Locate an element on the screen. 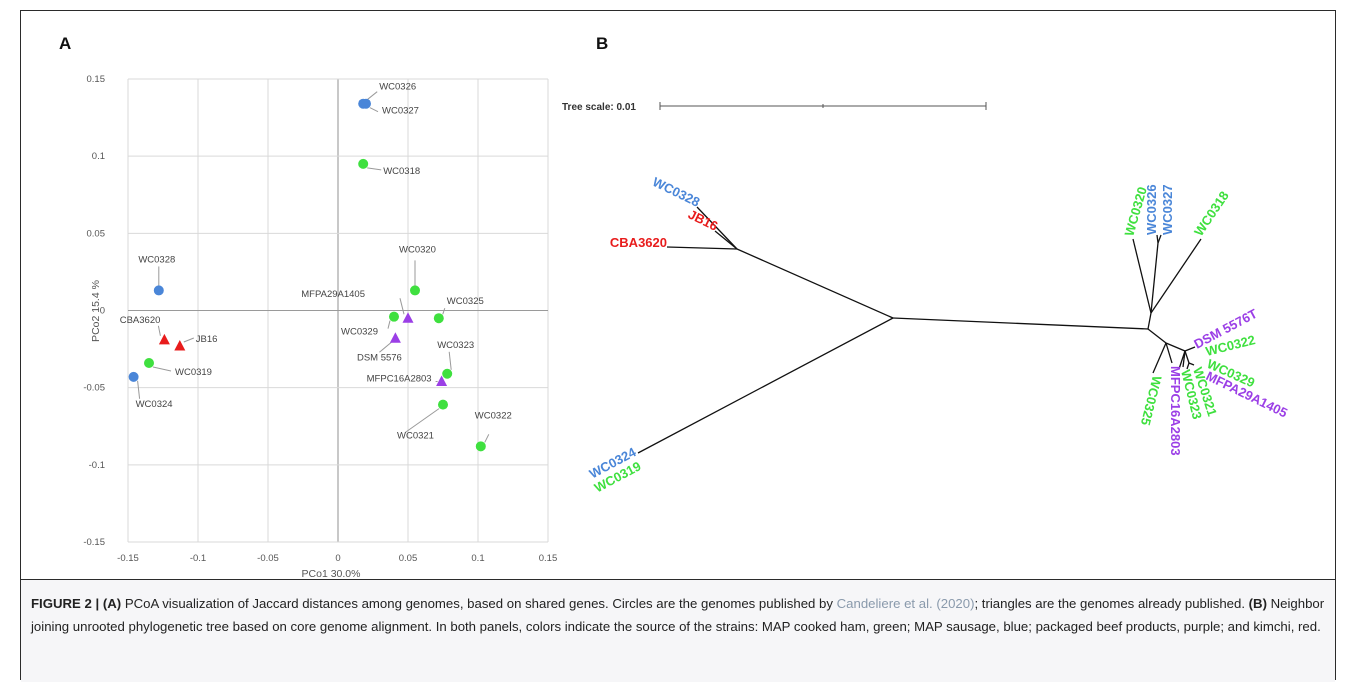 Image resolution: width=1358 pixels, height=690 pixels. label-cba3620: CBA3620 is located at coordinates (140, 320).